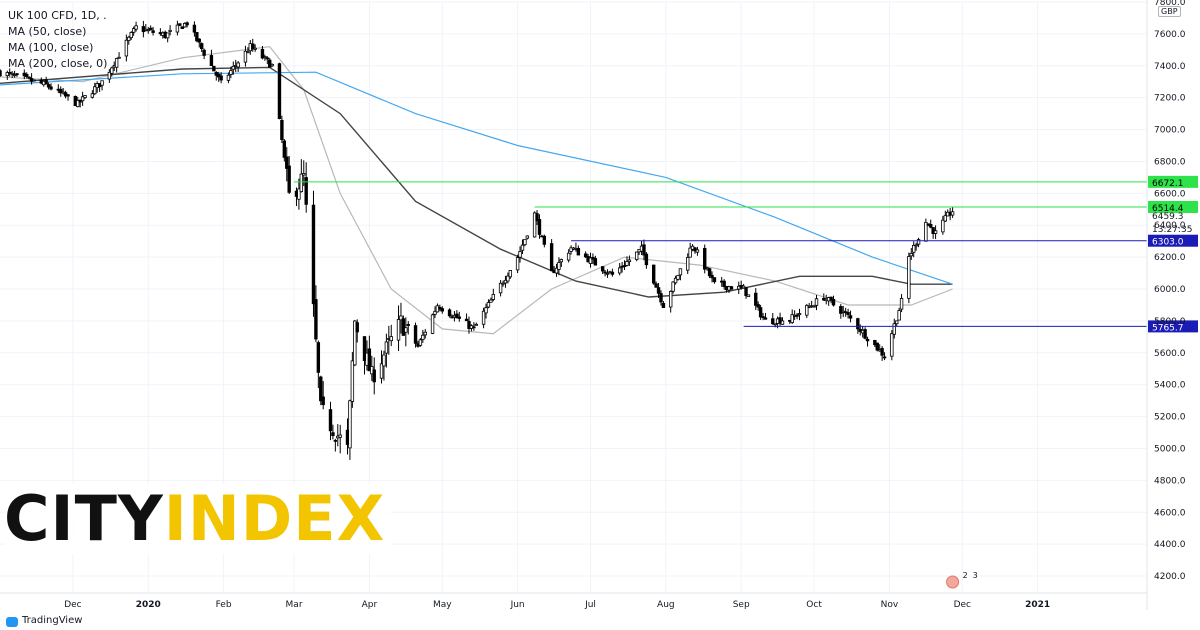 Image resolution: width=1200 pixels, height=630 pixels. What do you see at coordinates (1170, 545) in the screenshot?
I see `y-tick-label: 4400.0` at bounding box center [1170, 545].